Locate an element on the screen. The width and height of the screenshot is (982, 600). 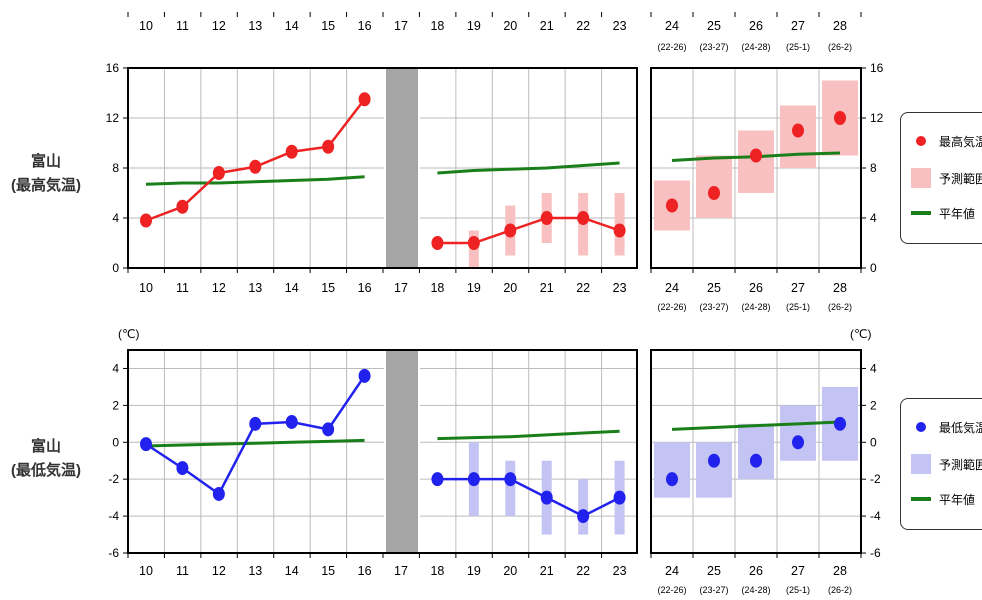
x-tick-label-bottom-high: 15 is located at coordinates (328, 288).